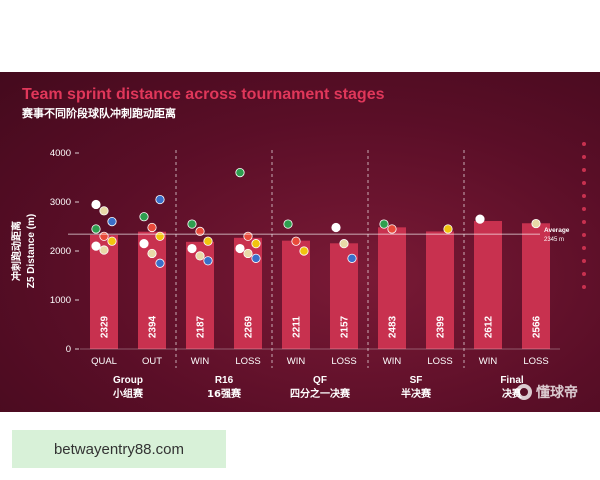 The width and height of the screenshot is (600, 480). I want to click on bar-value-label: 2187, so click(201, 326).